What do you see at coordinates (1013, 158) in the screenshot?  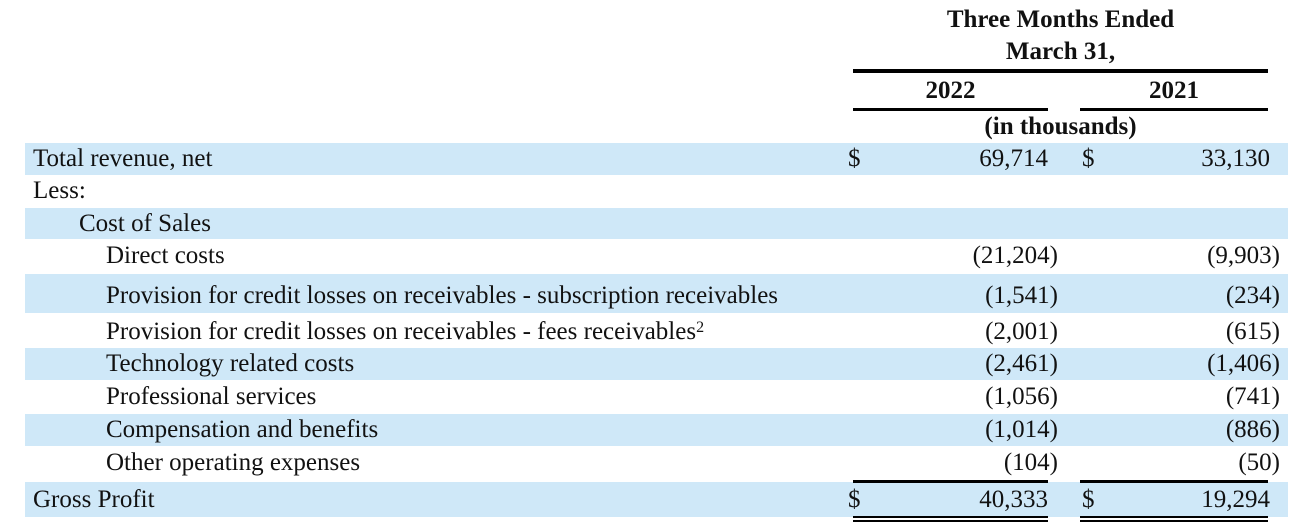 I see `value-total-revenue-2022: 69,714` at bounding box center [1013, 158].